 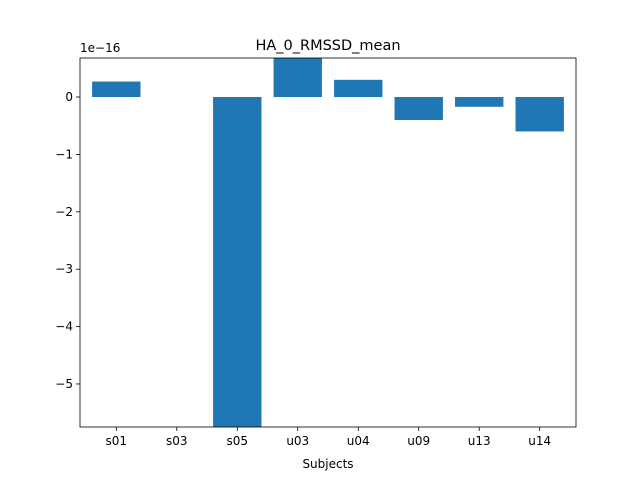 What do you see at coordinates (327, 464) in the screenshot?
I see `x-axis-label: Subjects` at bounding box center [327, 464].